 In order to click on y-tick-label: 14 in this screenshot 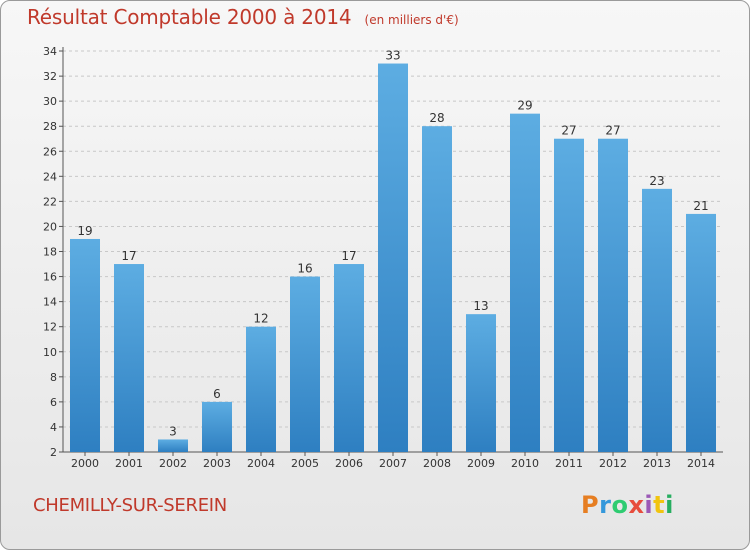, I will do `click(50, 302)`.